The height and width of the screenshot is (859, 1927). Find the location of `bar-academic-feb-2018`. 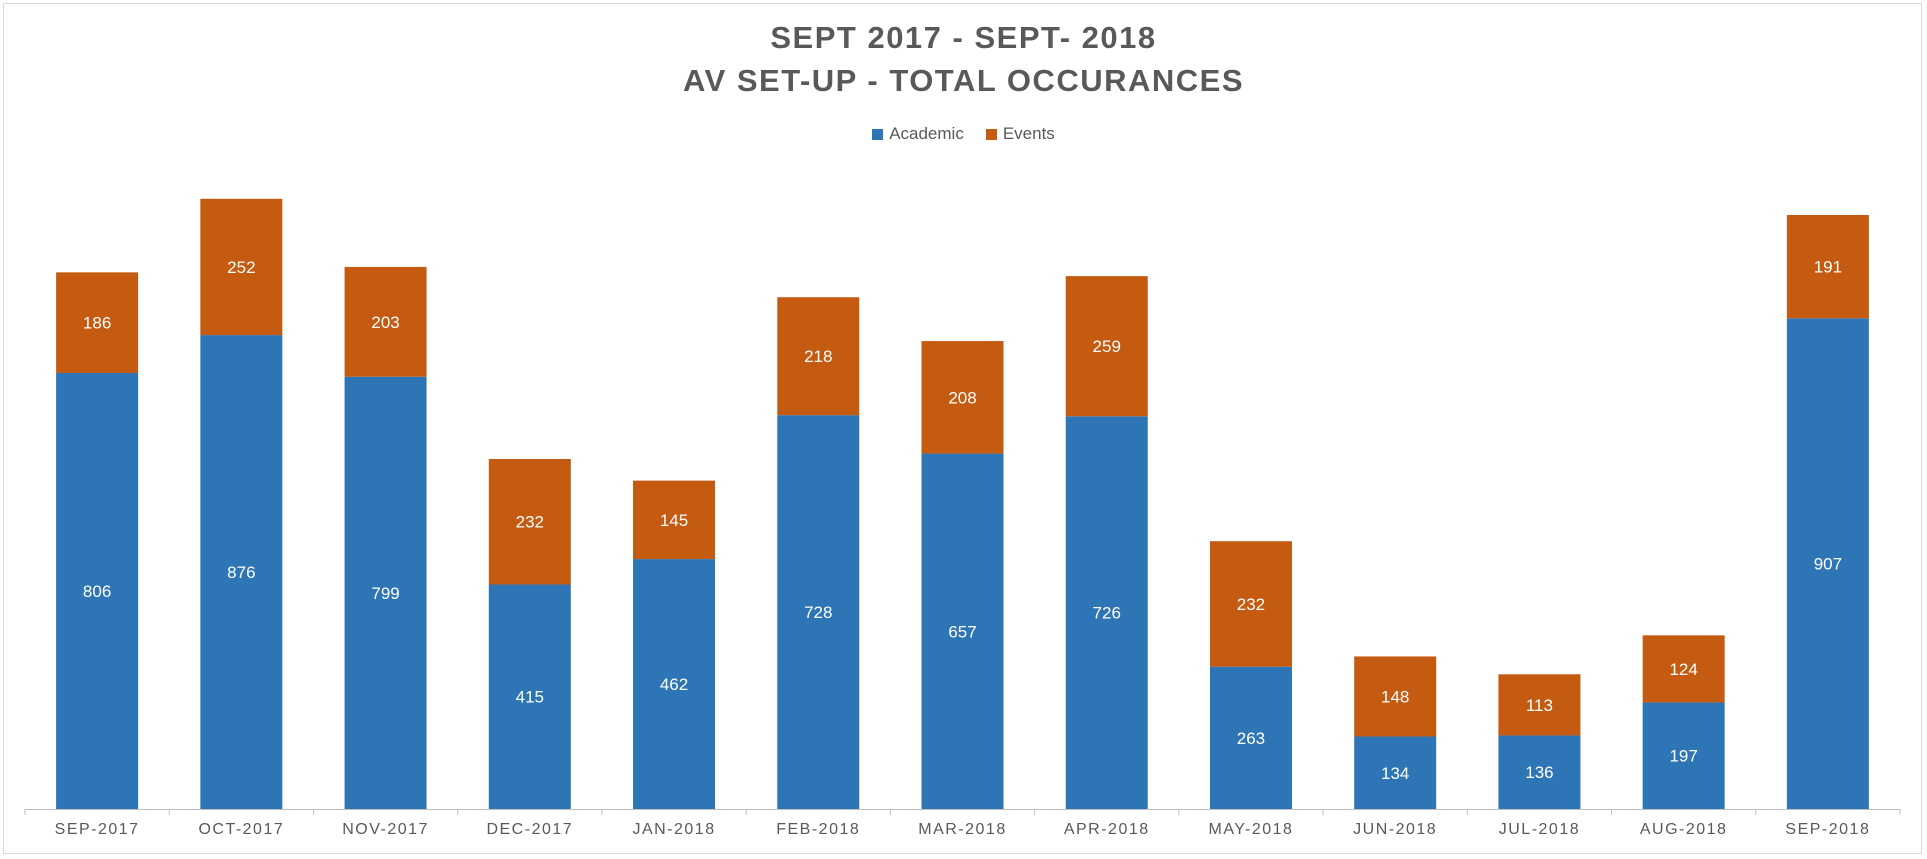

bar-academic-feb-2018 is located at coordinates (818, 612).